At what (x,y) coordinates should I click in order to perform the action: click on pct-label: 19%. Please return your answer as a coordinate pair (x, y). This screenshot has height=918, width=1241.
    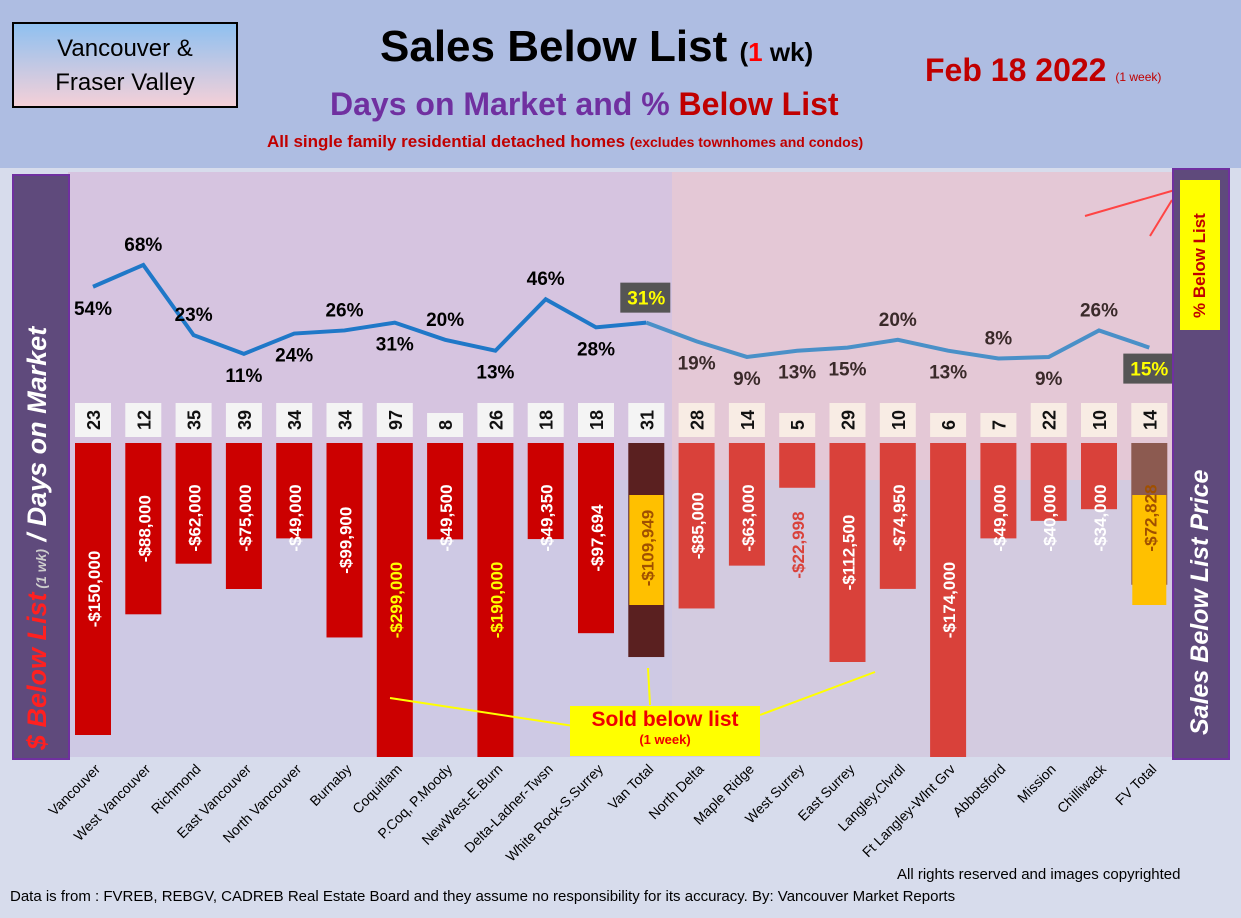
    Looking at the image, I should click on (697, 363).